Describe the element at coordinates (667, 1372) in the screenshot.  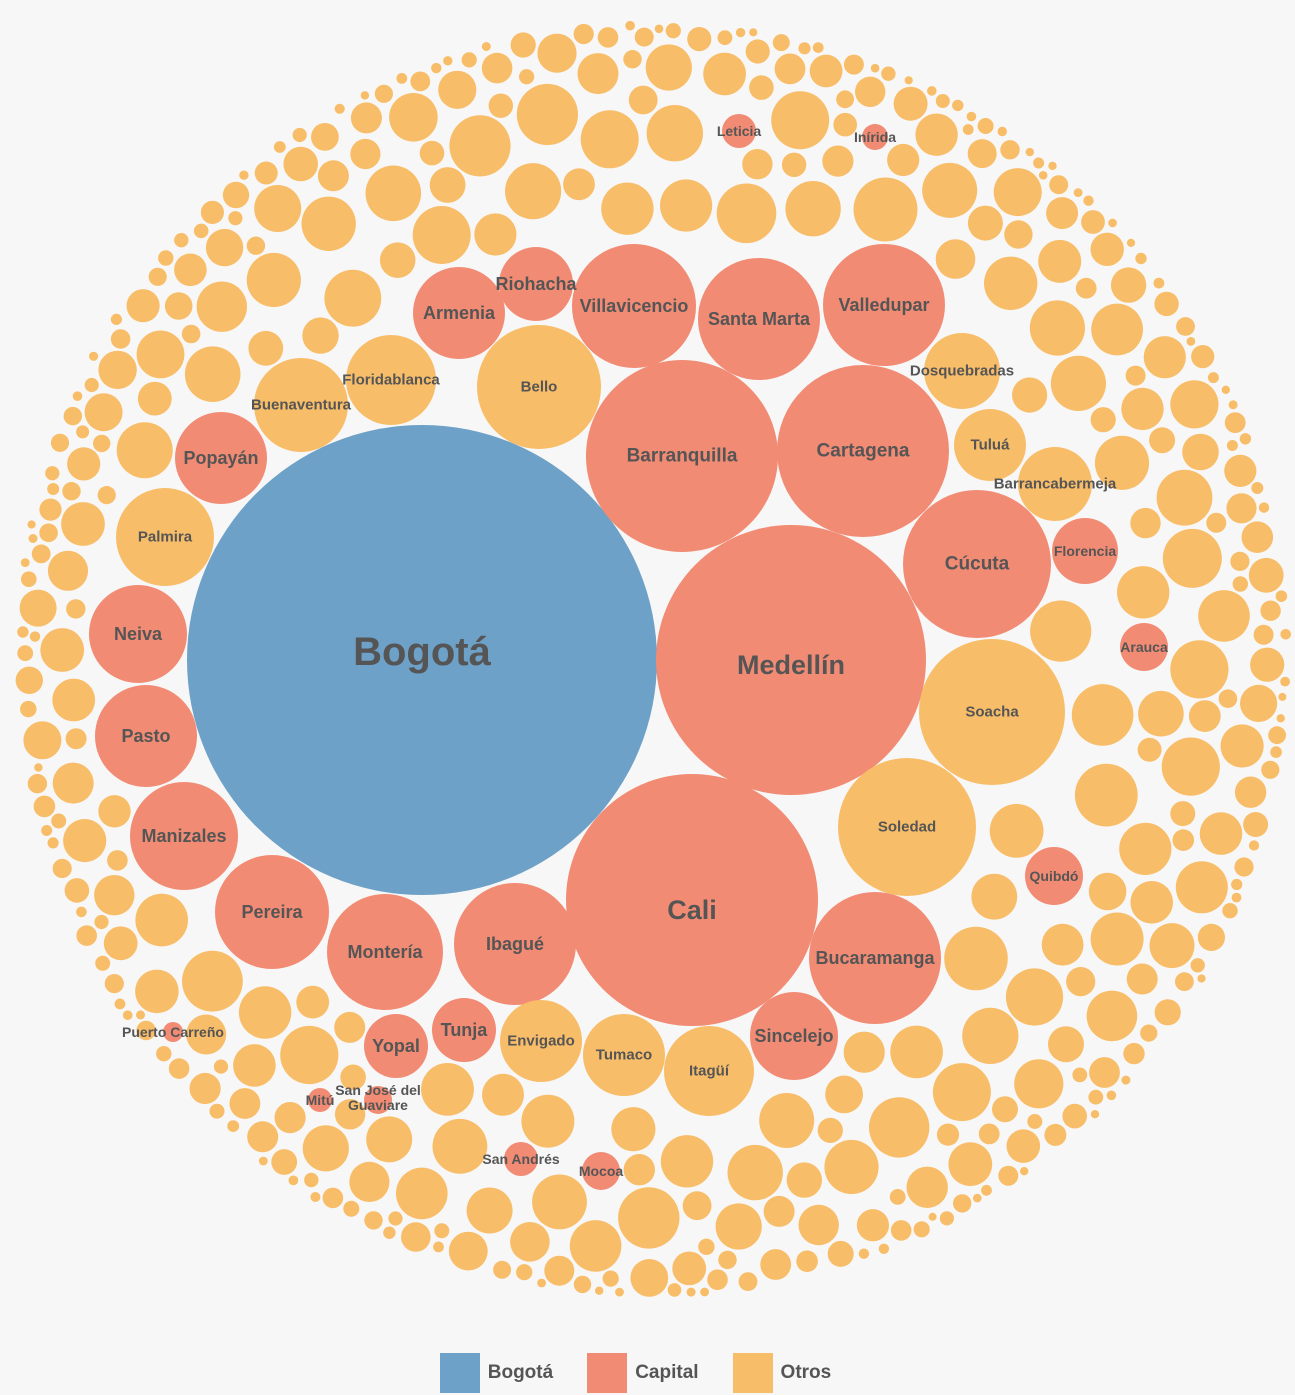
I see `legend-label-capital: Capital` at that location.